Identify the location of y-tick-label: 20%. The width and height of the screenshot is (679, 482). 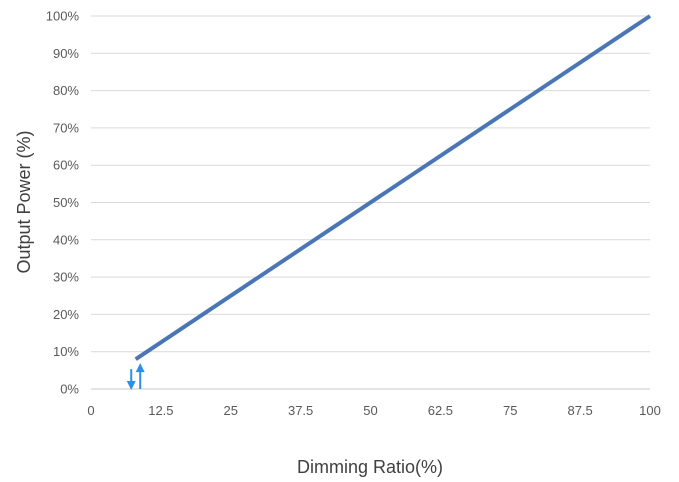
(66, 314).